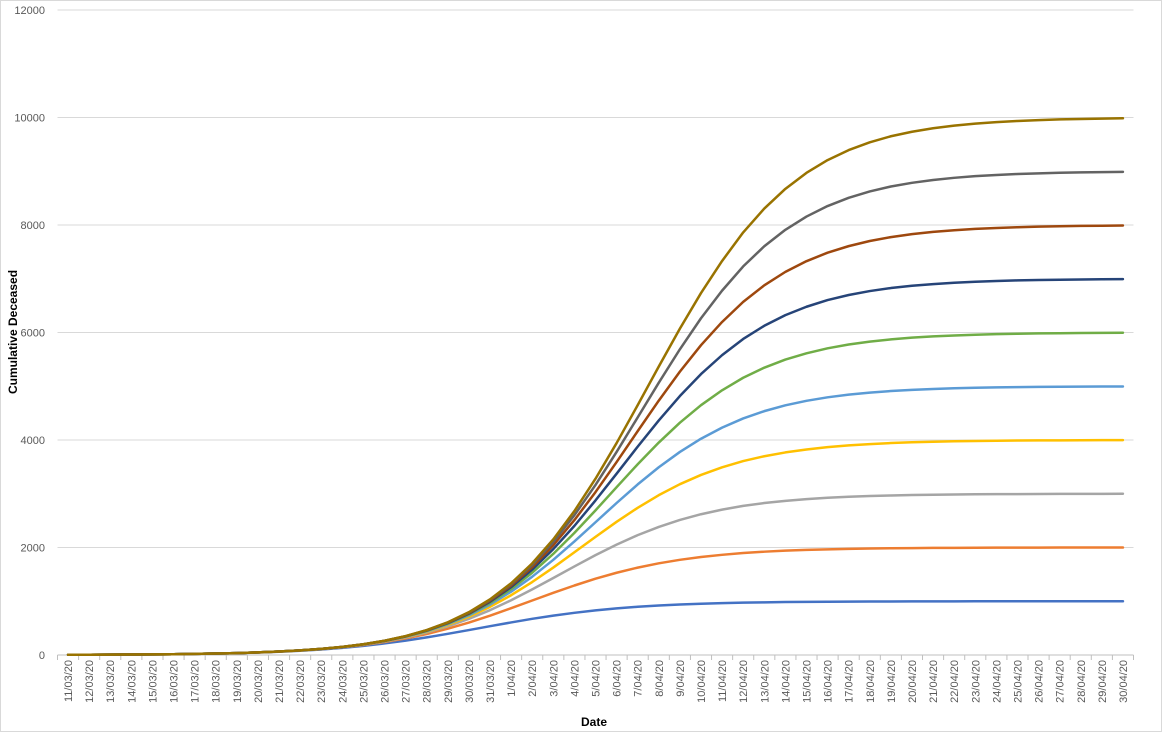  What do you see at coordinates (238, 681) in the screenshot?
I see `x-tick-label: 19/03/20` at bounding box center [238, 681].